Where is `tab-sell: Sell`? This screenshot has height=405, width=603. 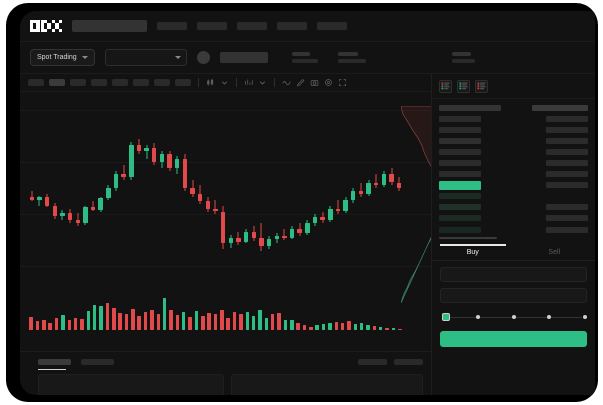
tab-sell: Sell is located at coordinates (554, 253).